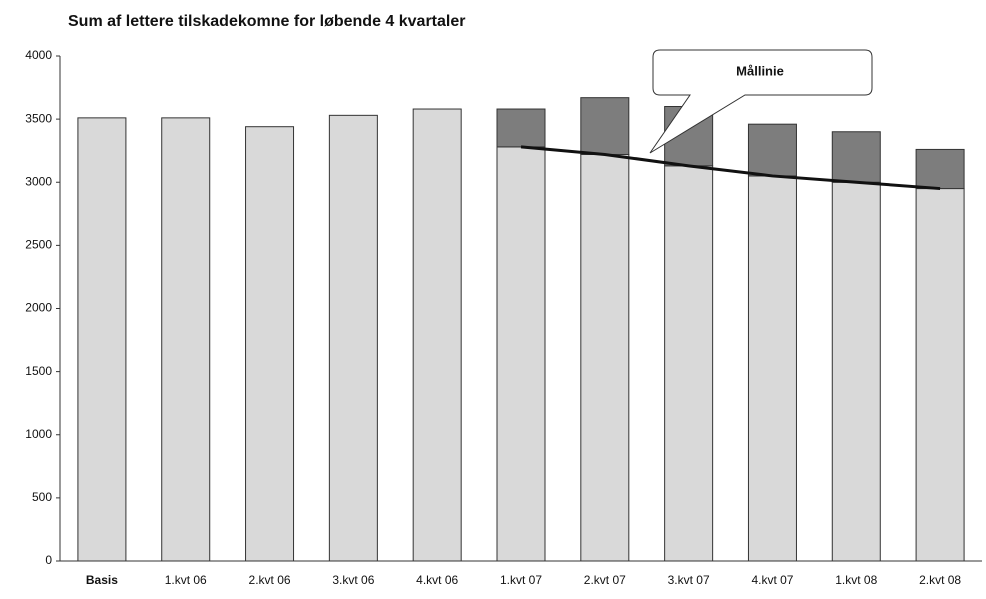 The width and height of the screenshot is (986, 599). What do you see at coordinates (353, 580) in the screenshot?
I see `x-tick-label: 3.kvt 06` at bounding box center [353, 580].